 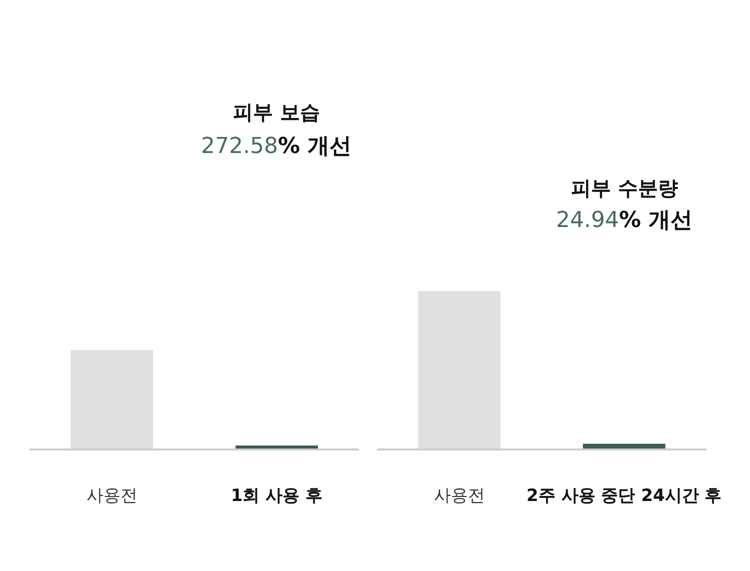 I want to click on x-tick-label: 2주 사용 중단 24시간 후, so click(x=624, y=496).